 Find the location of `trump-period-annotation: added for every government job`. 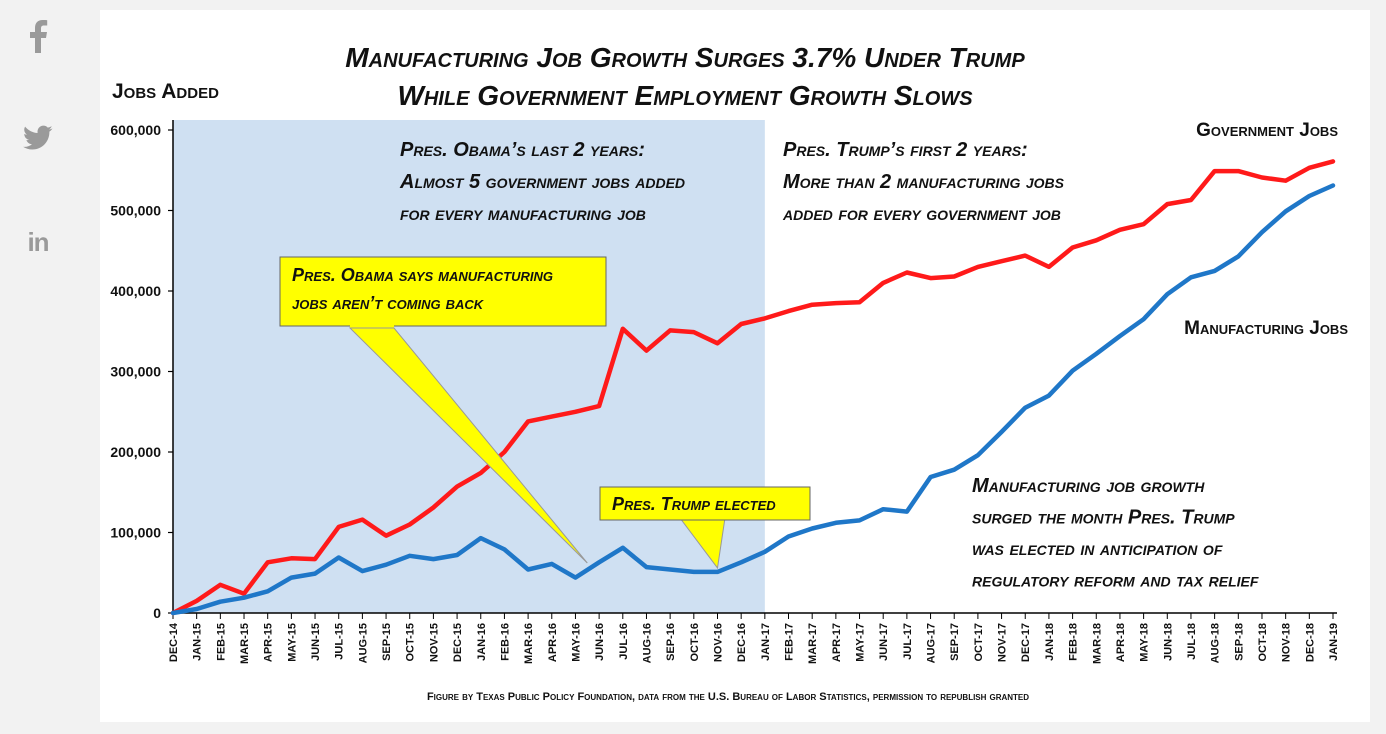

trump-period-annotation: added for every government job is located at coordinates (921, 214).